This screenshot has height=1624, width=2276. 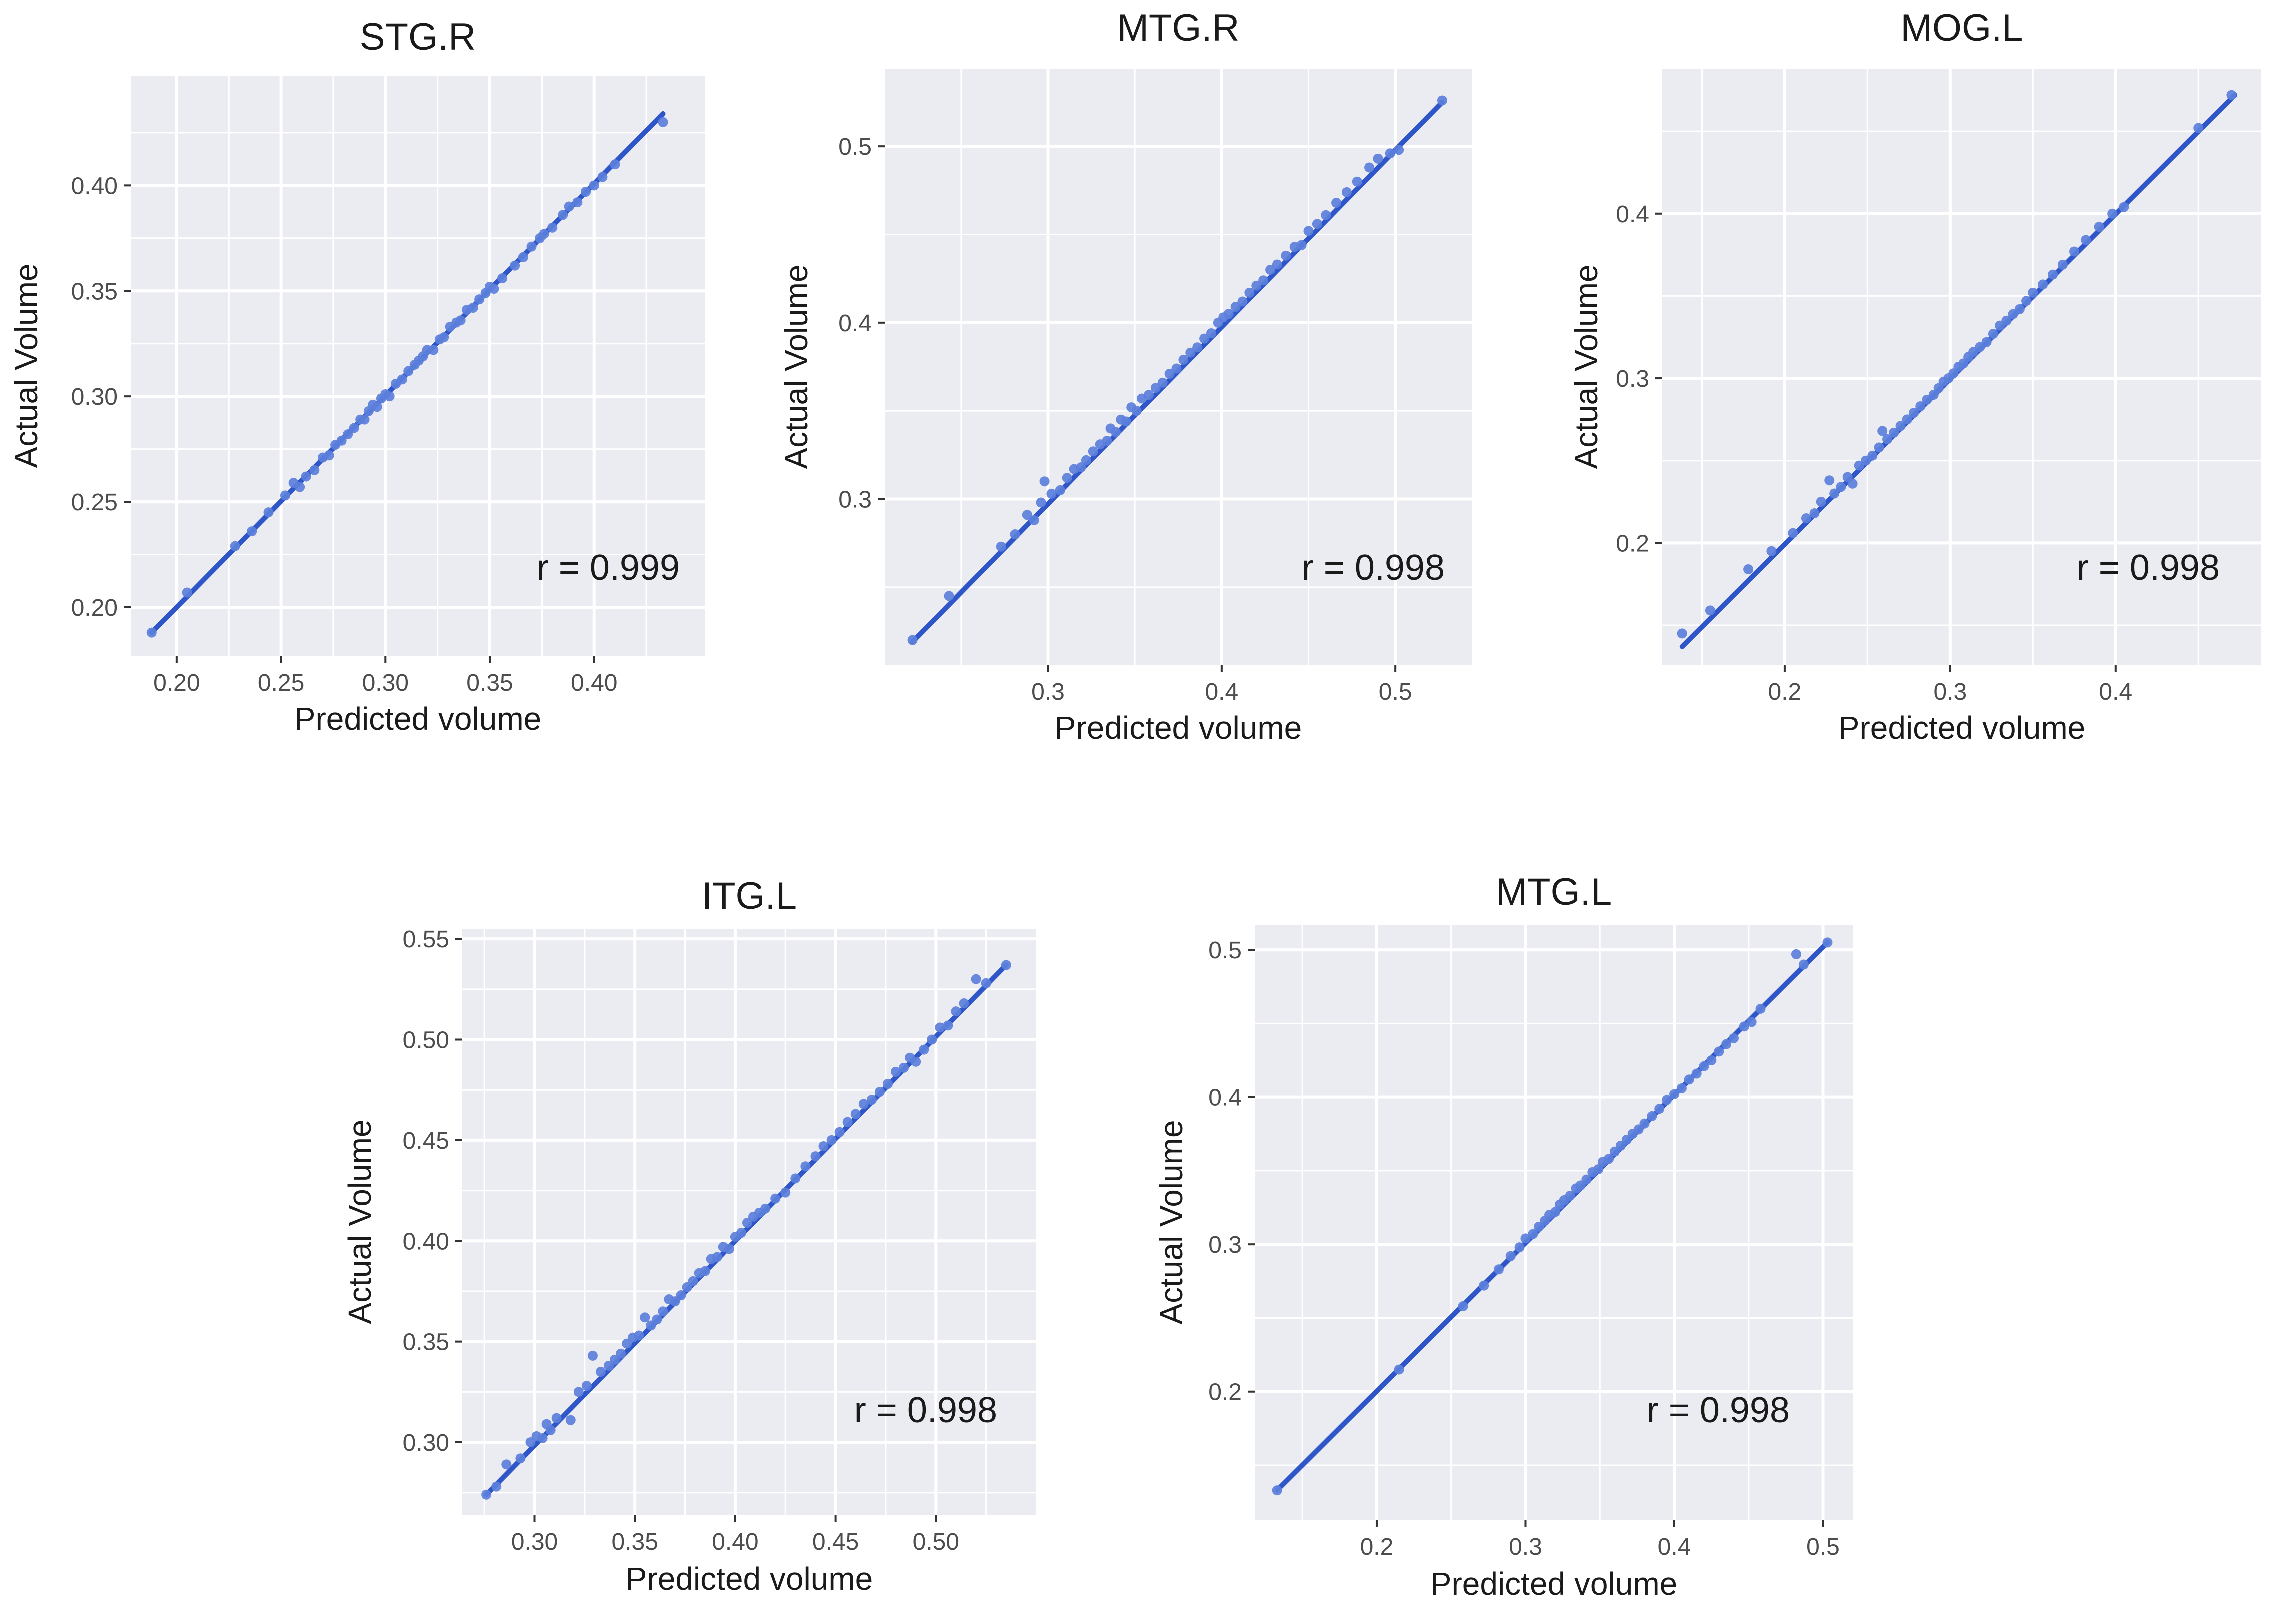 I want to click on y-axis-label: Actual Volume, so click(x=1586, y=366).